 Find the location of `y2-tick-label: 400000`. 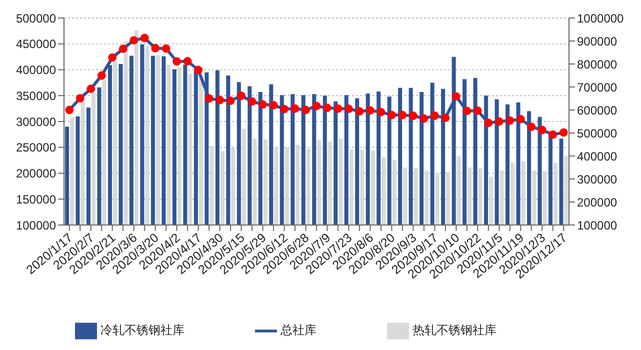

y2-tick-label: 400000 is located at coordinates (597, 156).